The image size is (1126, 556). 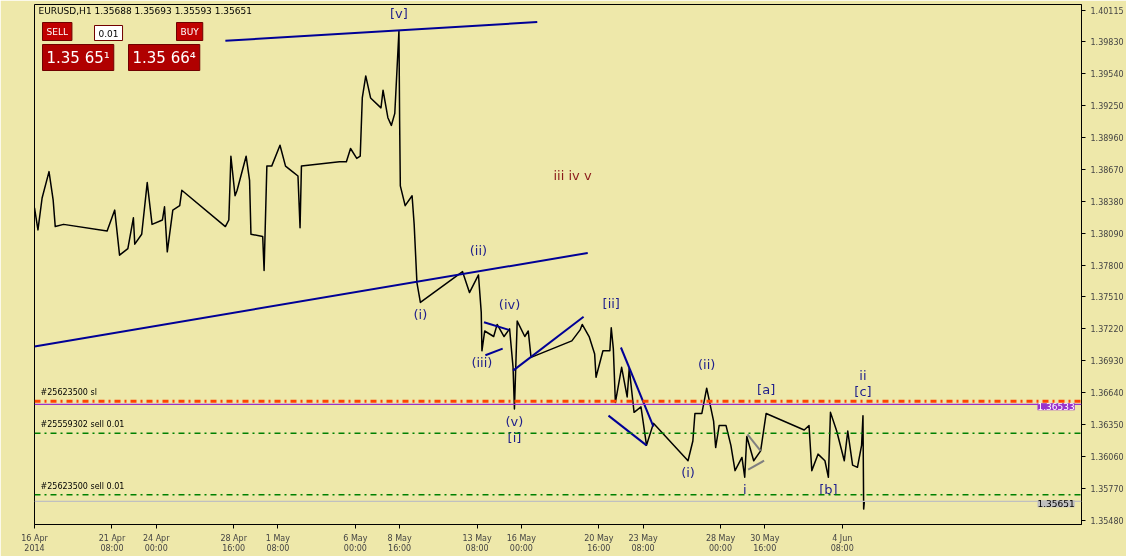 What do you see at coordinates (108, 33) in the screenshot?
I see `annotation: 0.01` at bounding box center [108, 33].